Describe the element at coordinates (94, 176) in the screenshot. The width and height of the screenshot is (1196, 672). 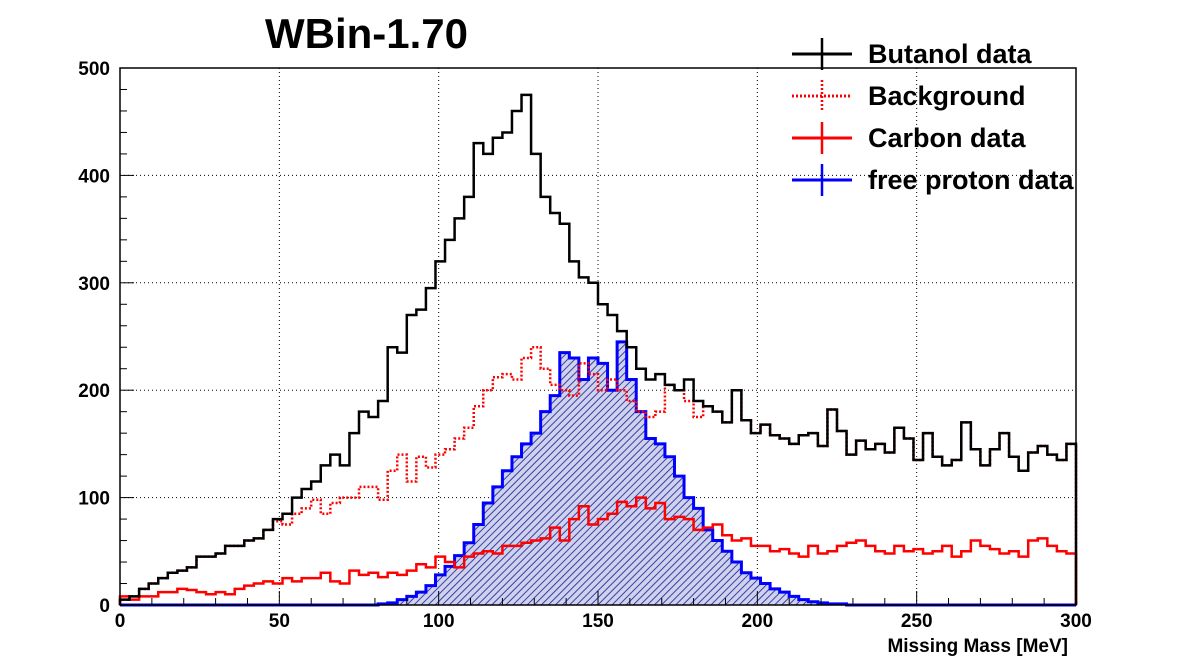
I see `y-tick-label: 400` at that location.